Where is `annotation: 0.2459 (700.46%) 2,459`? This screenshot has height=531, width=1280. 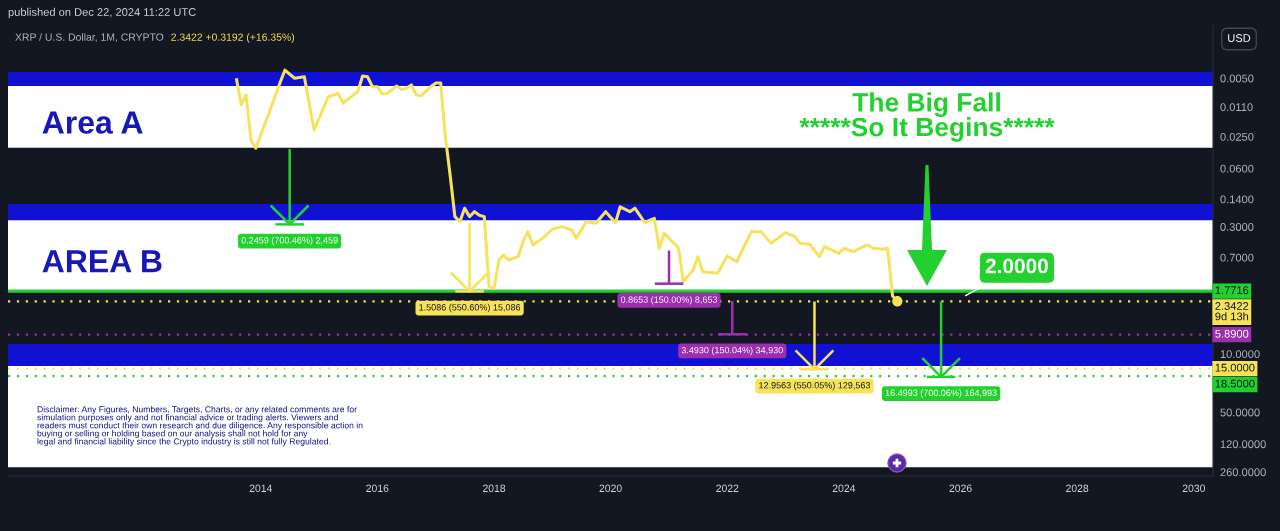
annotation: 0.2459 (700.46%) 2,459 is located at coordinates (289, 241).